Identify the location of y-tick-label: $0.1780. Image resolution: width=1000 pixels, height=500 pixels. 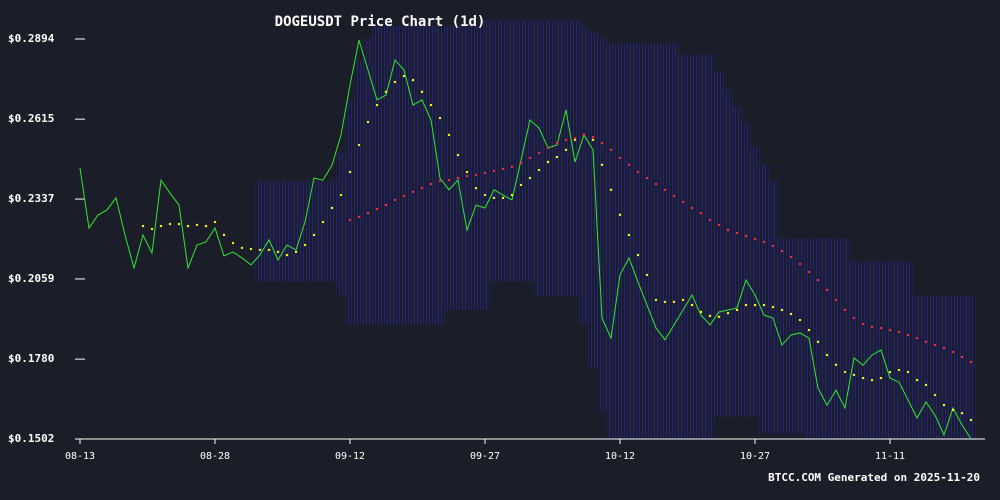
(31, 358).